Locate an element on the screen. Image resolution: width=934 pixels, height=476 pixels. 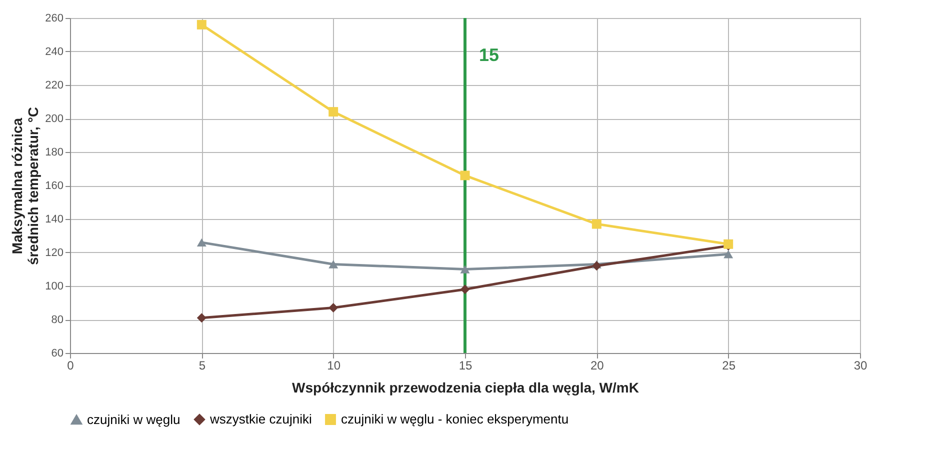
x-tick-label: 25 is located at coordinates (729, 365).